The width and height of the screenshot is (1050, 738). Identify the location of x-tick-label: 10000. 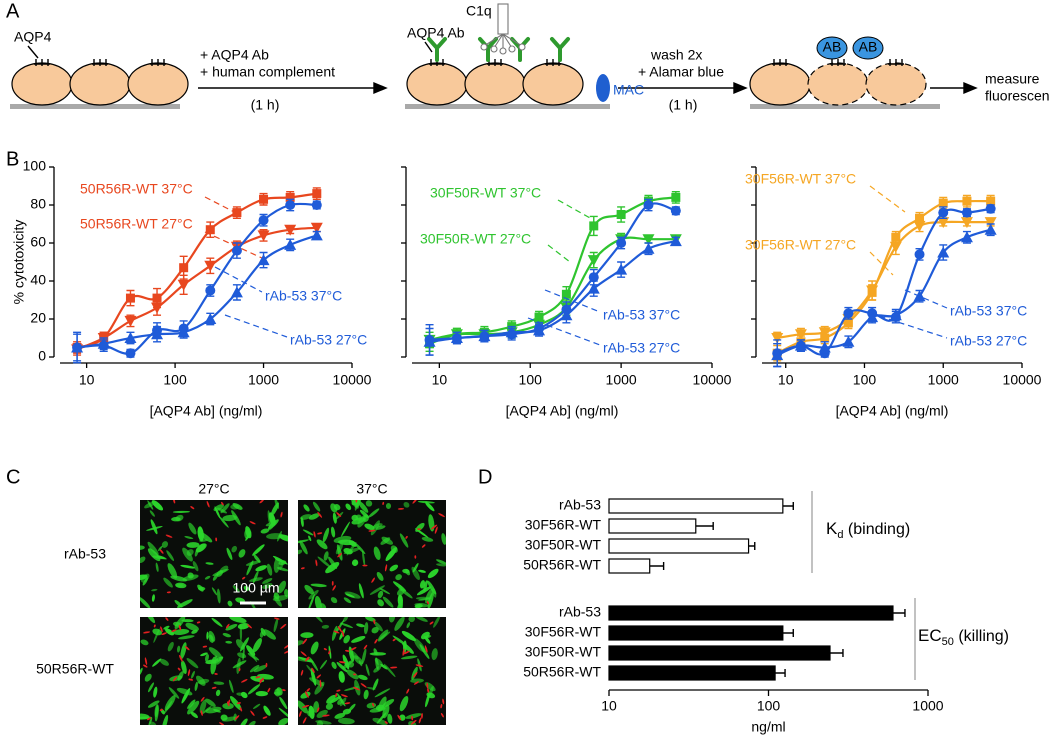
(352, 380).